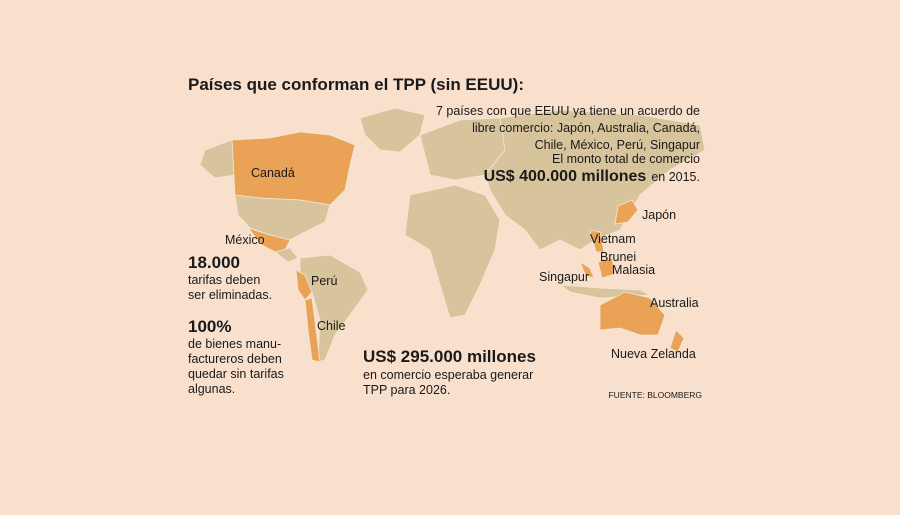 The width and height of the screenshot is (900, 515). I want to click on country-label: Singapur, so click(564, 277).